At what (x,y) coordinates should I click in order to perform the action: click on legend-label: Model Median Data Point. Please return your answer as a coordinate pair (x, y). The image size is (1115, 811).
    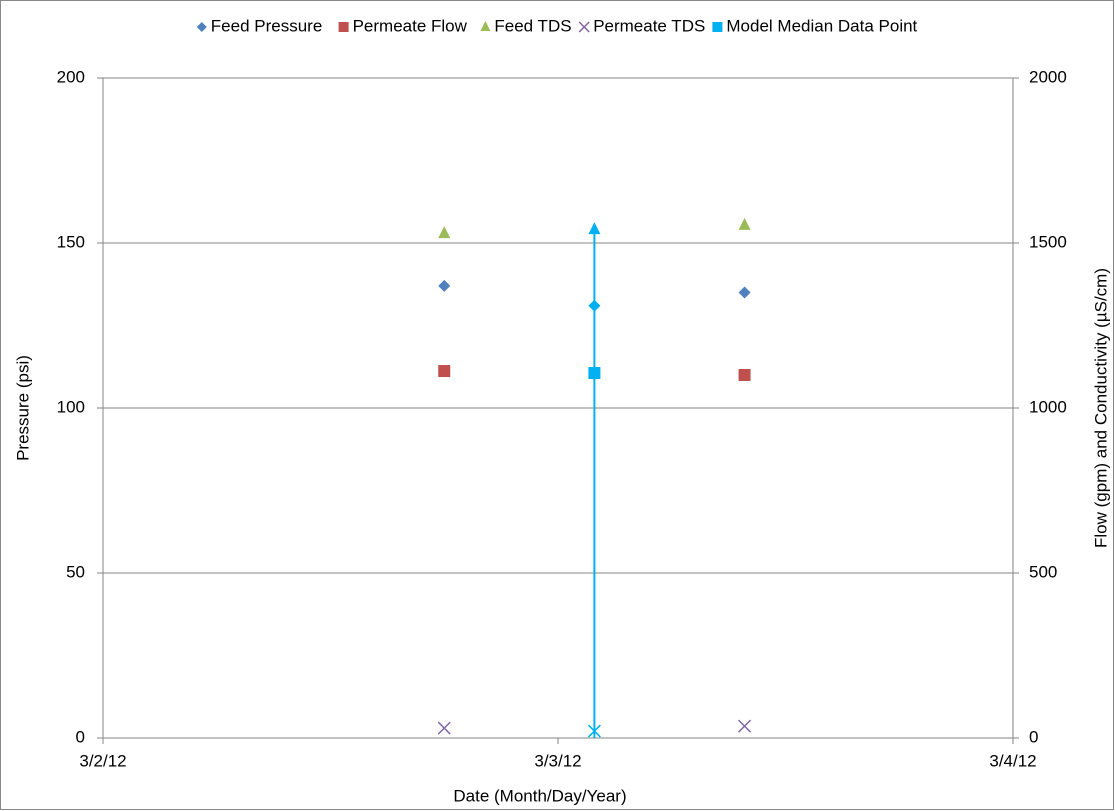
    Looking at the image, I should click on (821, 25).